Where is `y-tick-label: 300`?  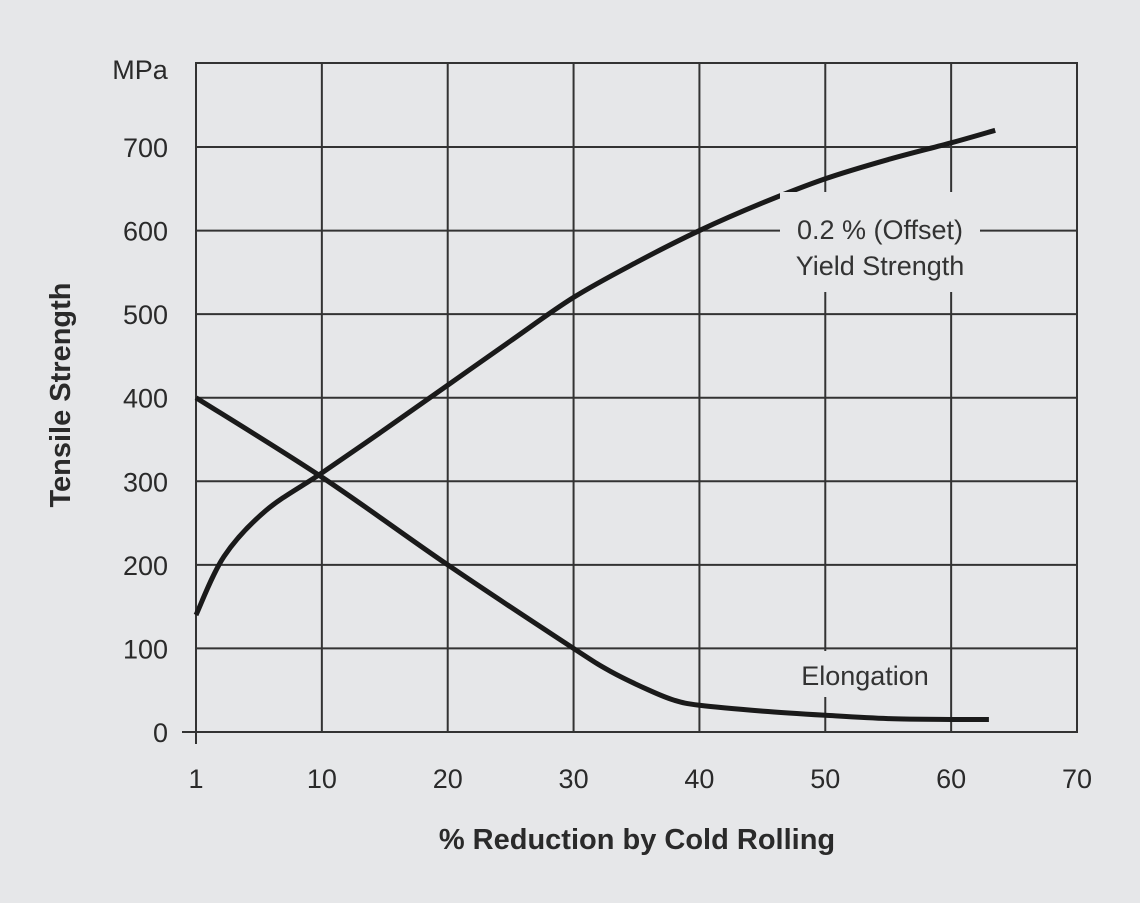 y-tick-label: 300 is located at coordinates (145, 482).